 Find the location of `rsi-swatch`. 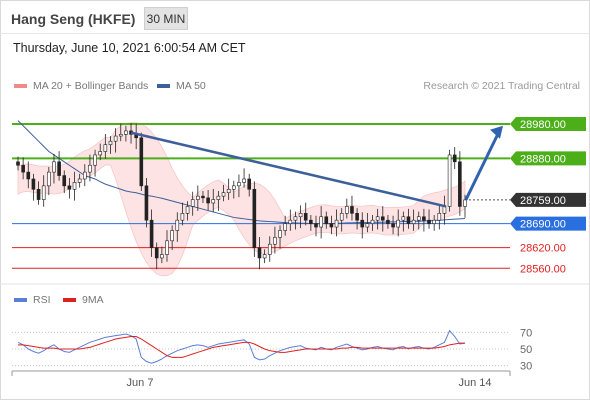

rsi-swatch is located at coordinates (20, 300).